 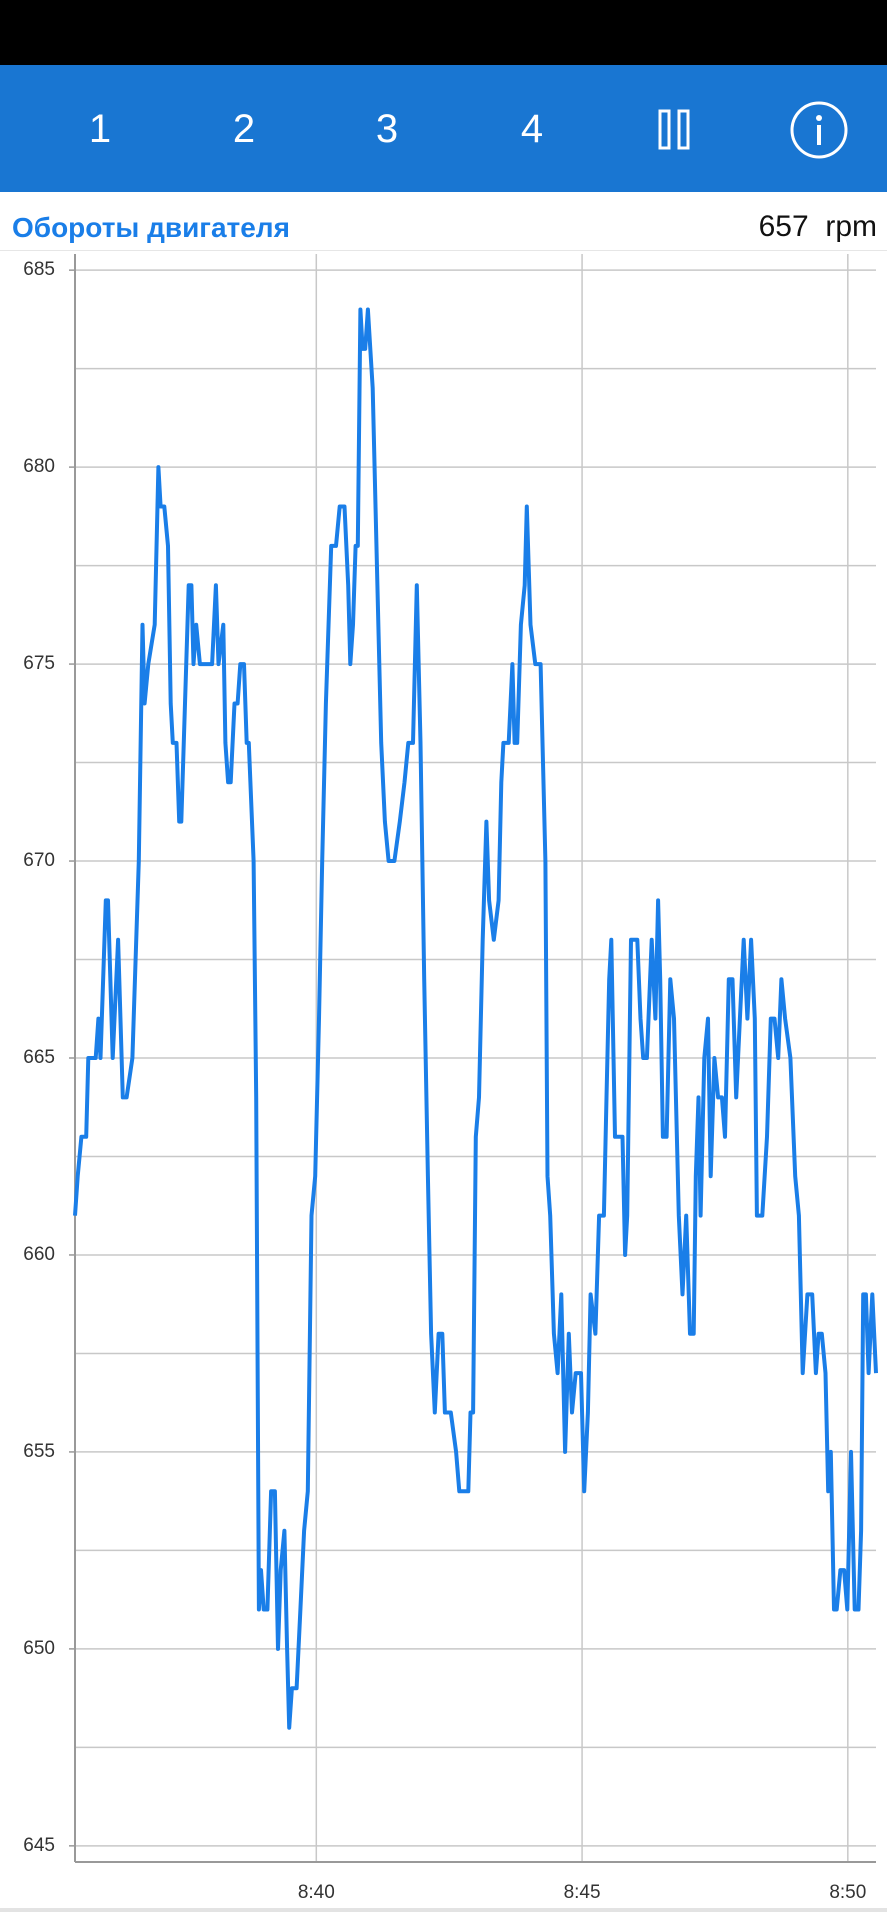 I want to click on y-tick-label: 665, so click(x=39, y=1057).